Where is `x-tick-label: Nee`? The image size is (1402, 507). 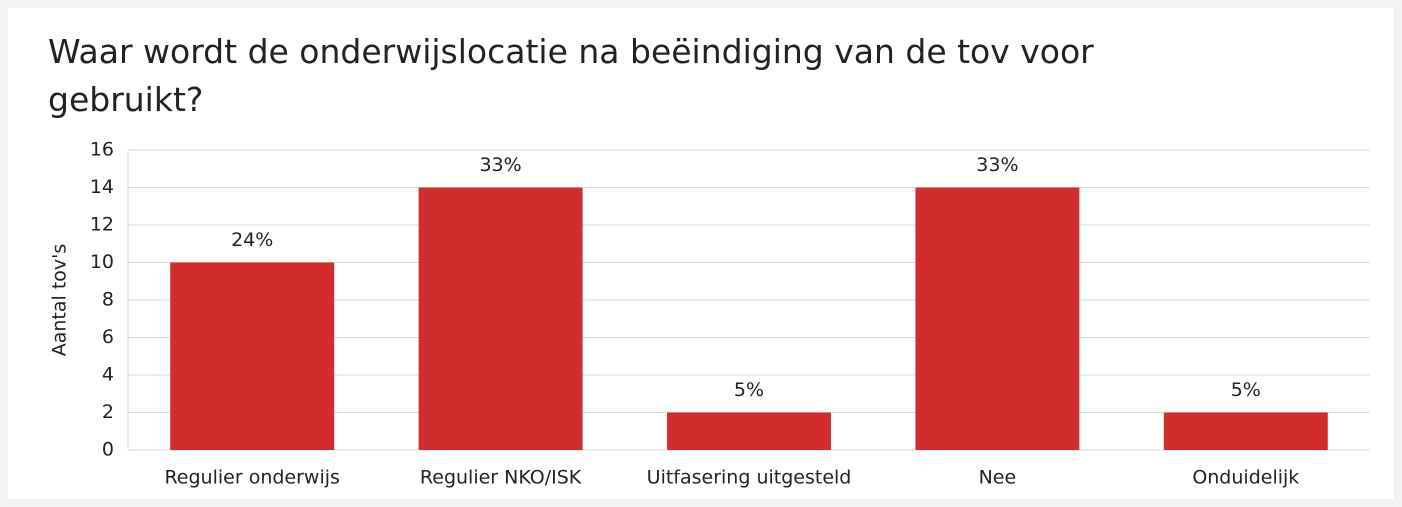
x-tick-label: Nee is located at coordinates (998, 478).